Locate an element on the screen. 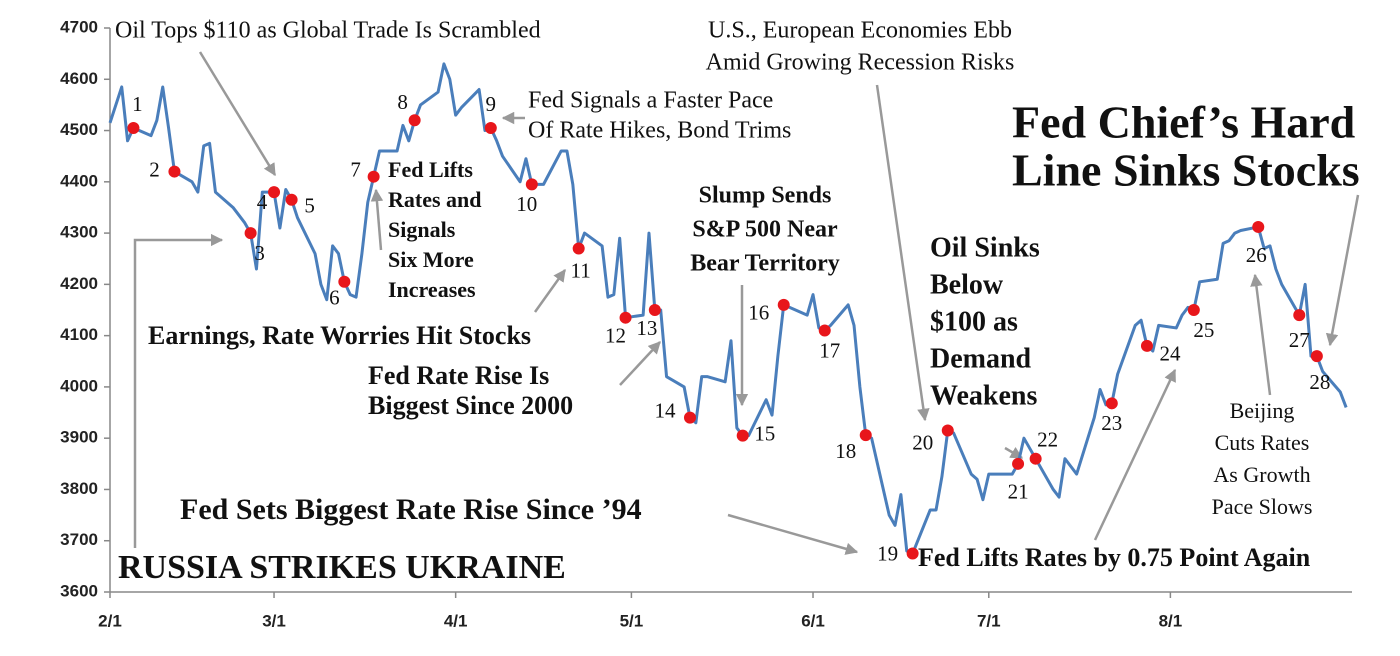 The width and height of the screenshot is (1400, 656). annotation: Rates and is located at coordinates (435, 199).